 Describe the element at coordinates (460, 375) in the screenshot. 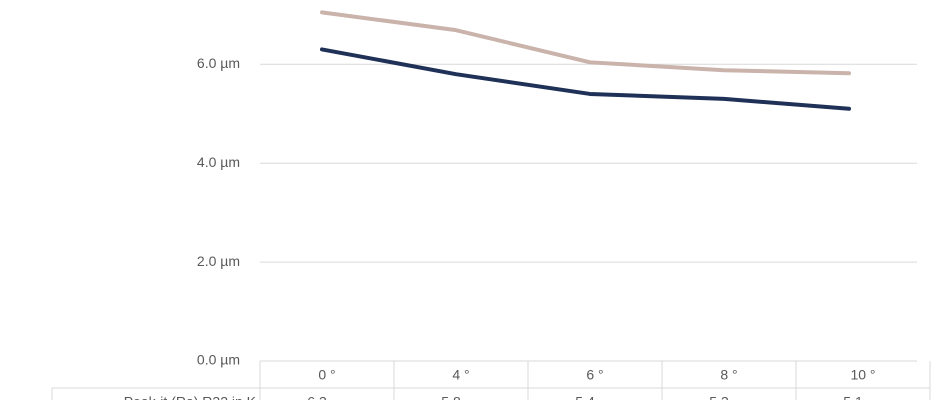

I see `x-tick-label: 4 °` at that location.